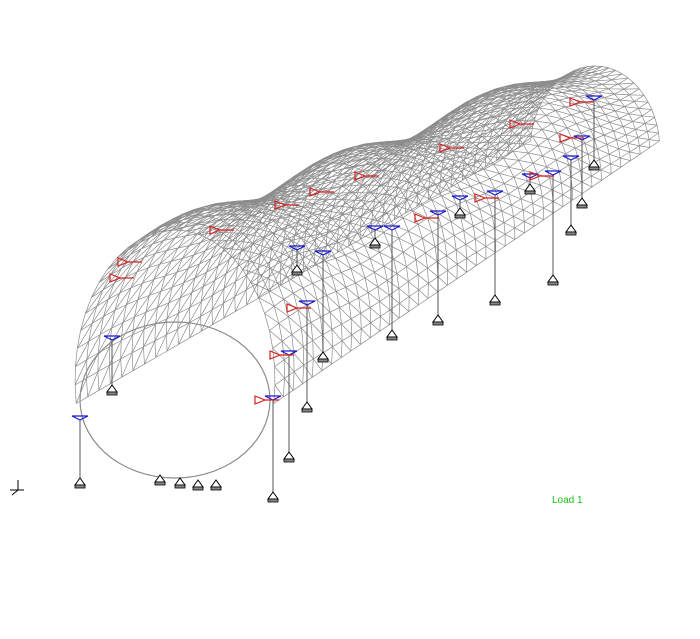  Describe the element at coordinates (17, 488) in the screenshot. I see `axis-triad` at that location.